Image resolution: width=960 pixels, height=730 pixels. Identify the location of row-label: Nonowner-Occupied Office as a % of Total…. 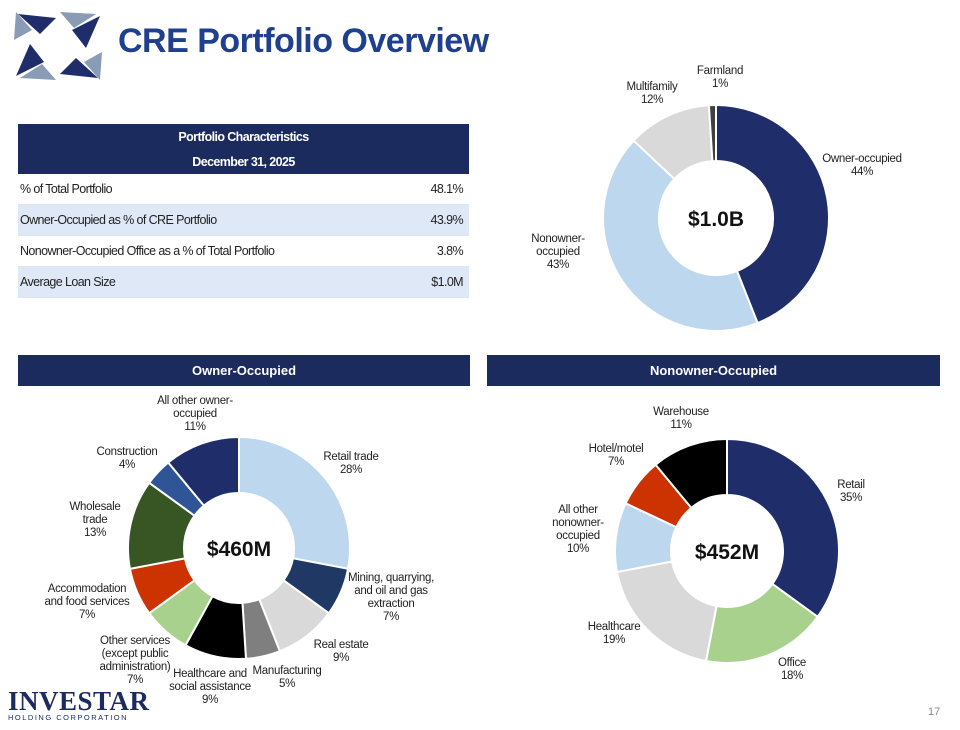
(213, 251).